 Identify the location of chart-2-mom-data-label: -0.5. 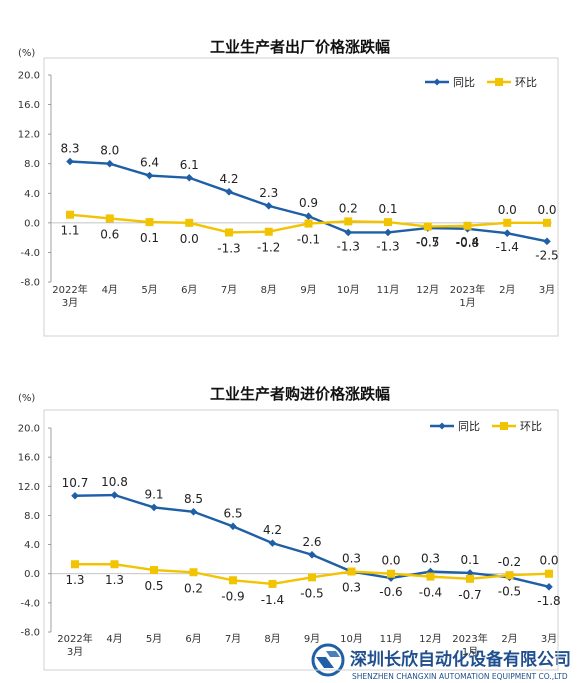
(311, 593).